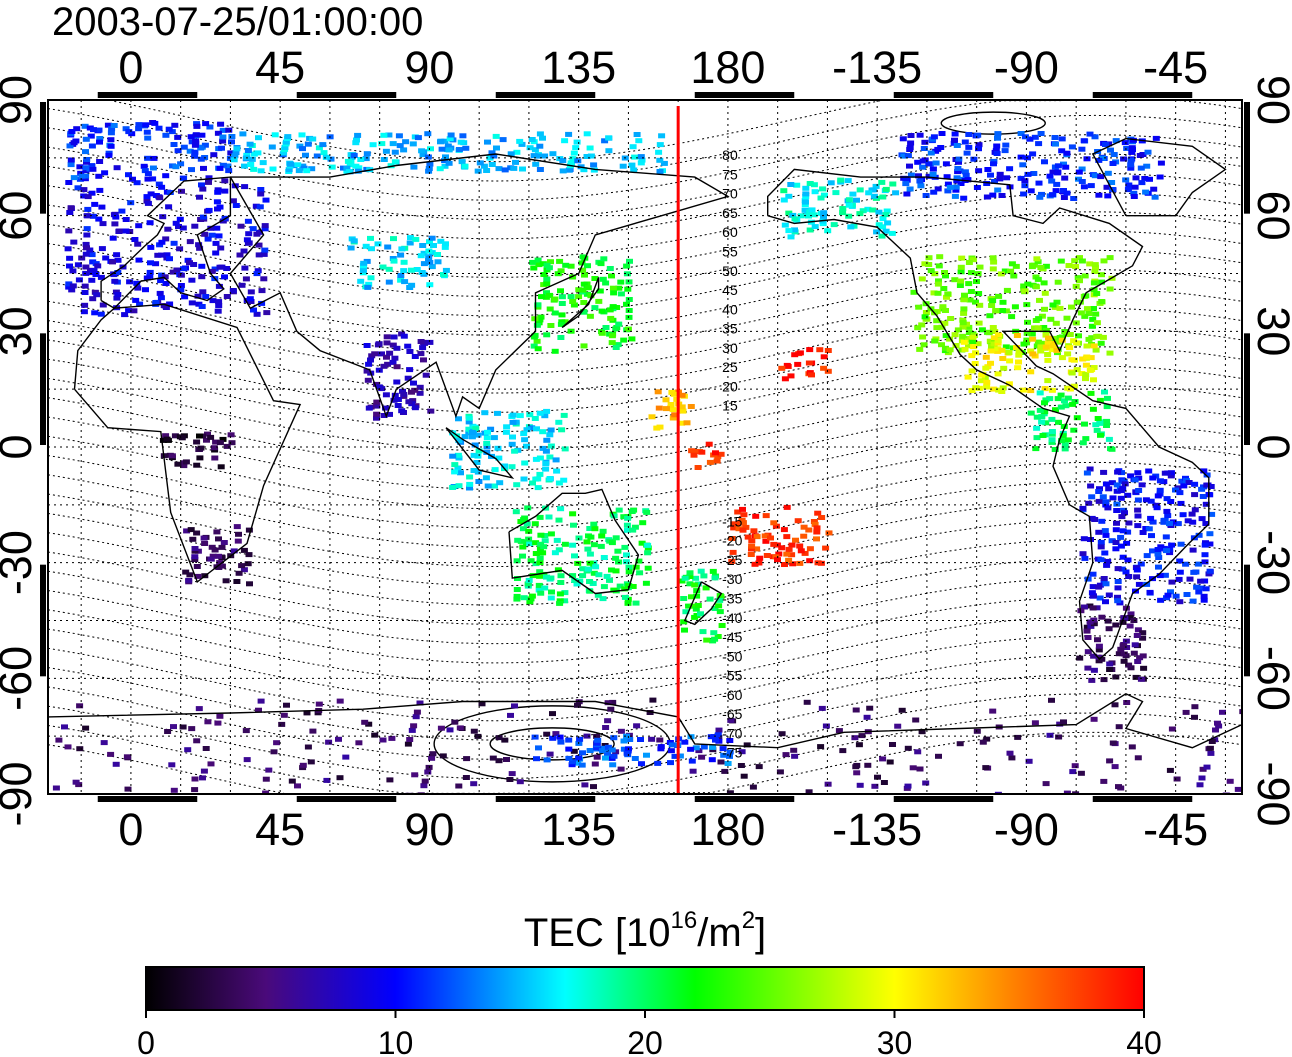 The image size is (1292, 1057). Describe the element at coordinates (877, 67) in the screenshot. I see `top-lon-tick-label: -135` at that location.